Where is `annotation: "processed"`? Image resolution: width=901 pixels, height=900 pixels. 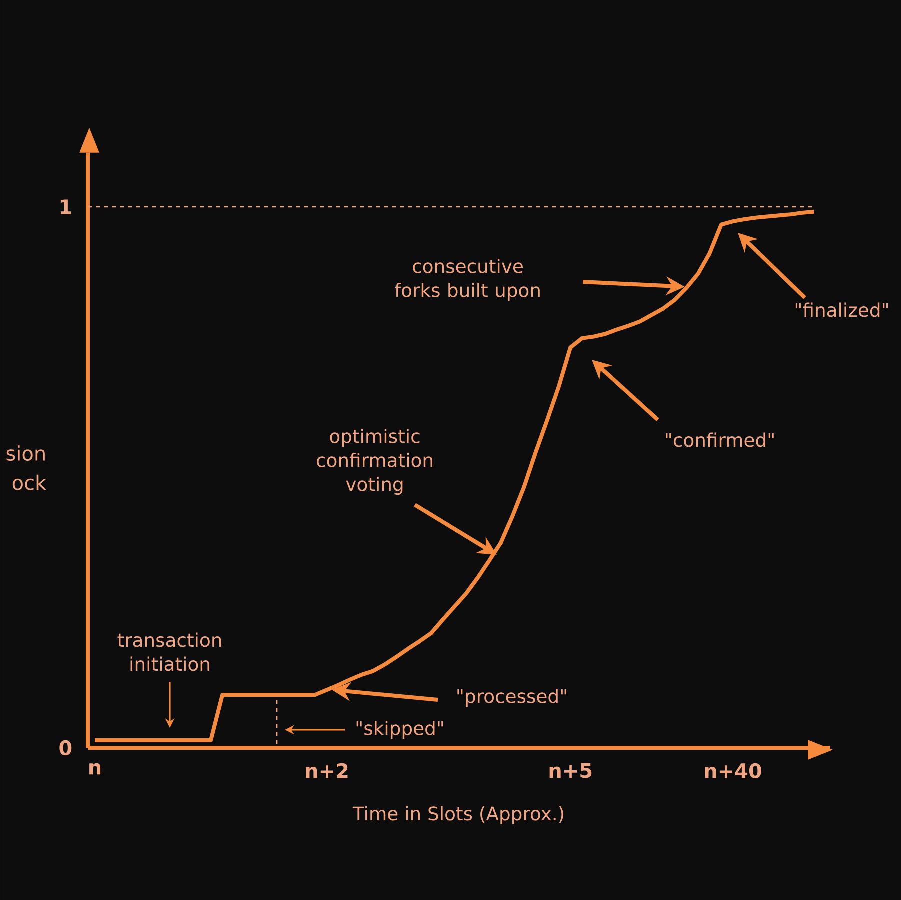 annotation: "processed" is located at coordinates (512, 698).